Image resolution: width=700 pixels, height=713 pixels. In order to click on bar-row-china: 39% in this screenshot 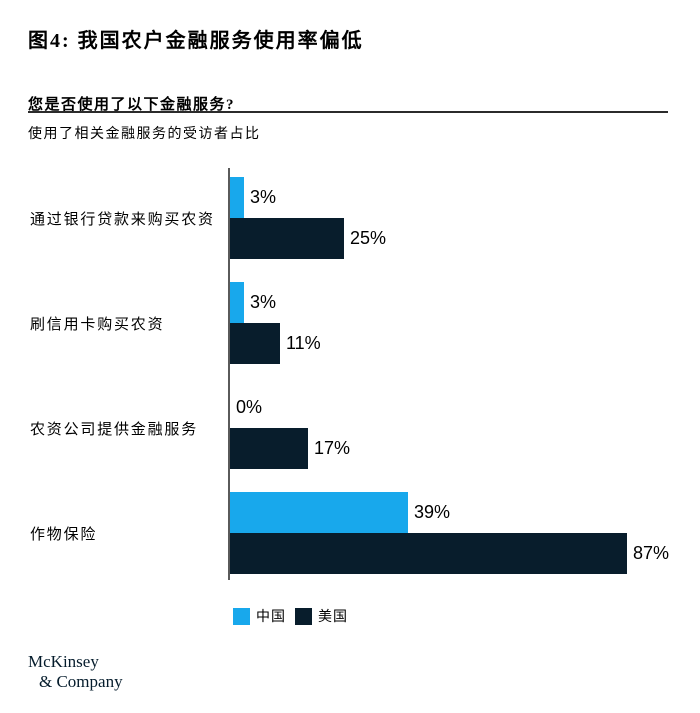, I will do `click(340, 512)`.